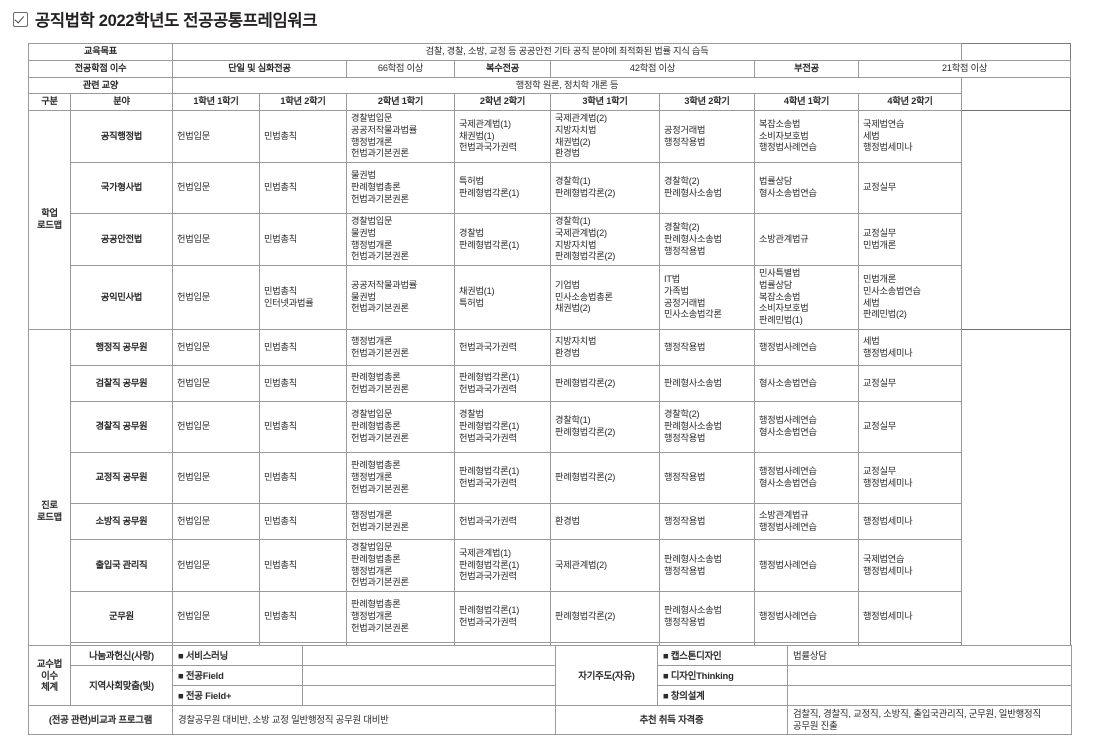  What do you see at coordinates (121, 566) in the screenshot?
I see `field-label: 출입국 관리직` at bounding box center [121, 566].